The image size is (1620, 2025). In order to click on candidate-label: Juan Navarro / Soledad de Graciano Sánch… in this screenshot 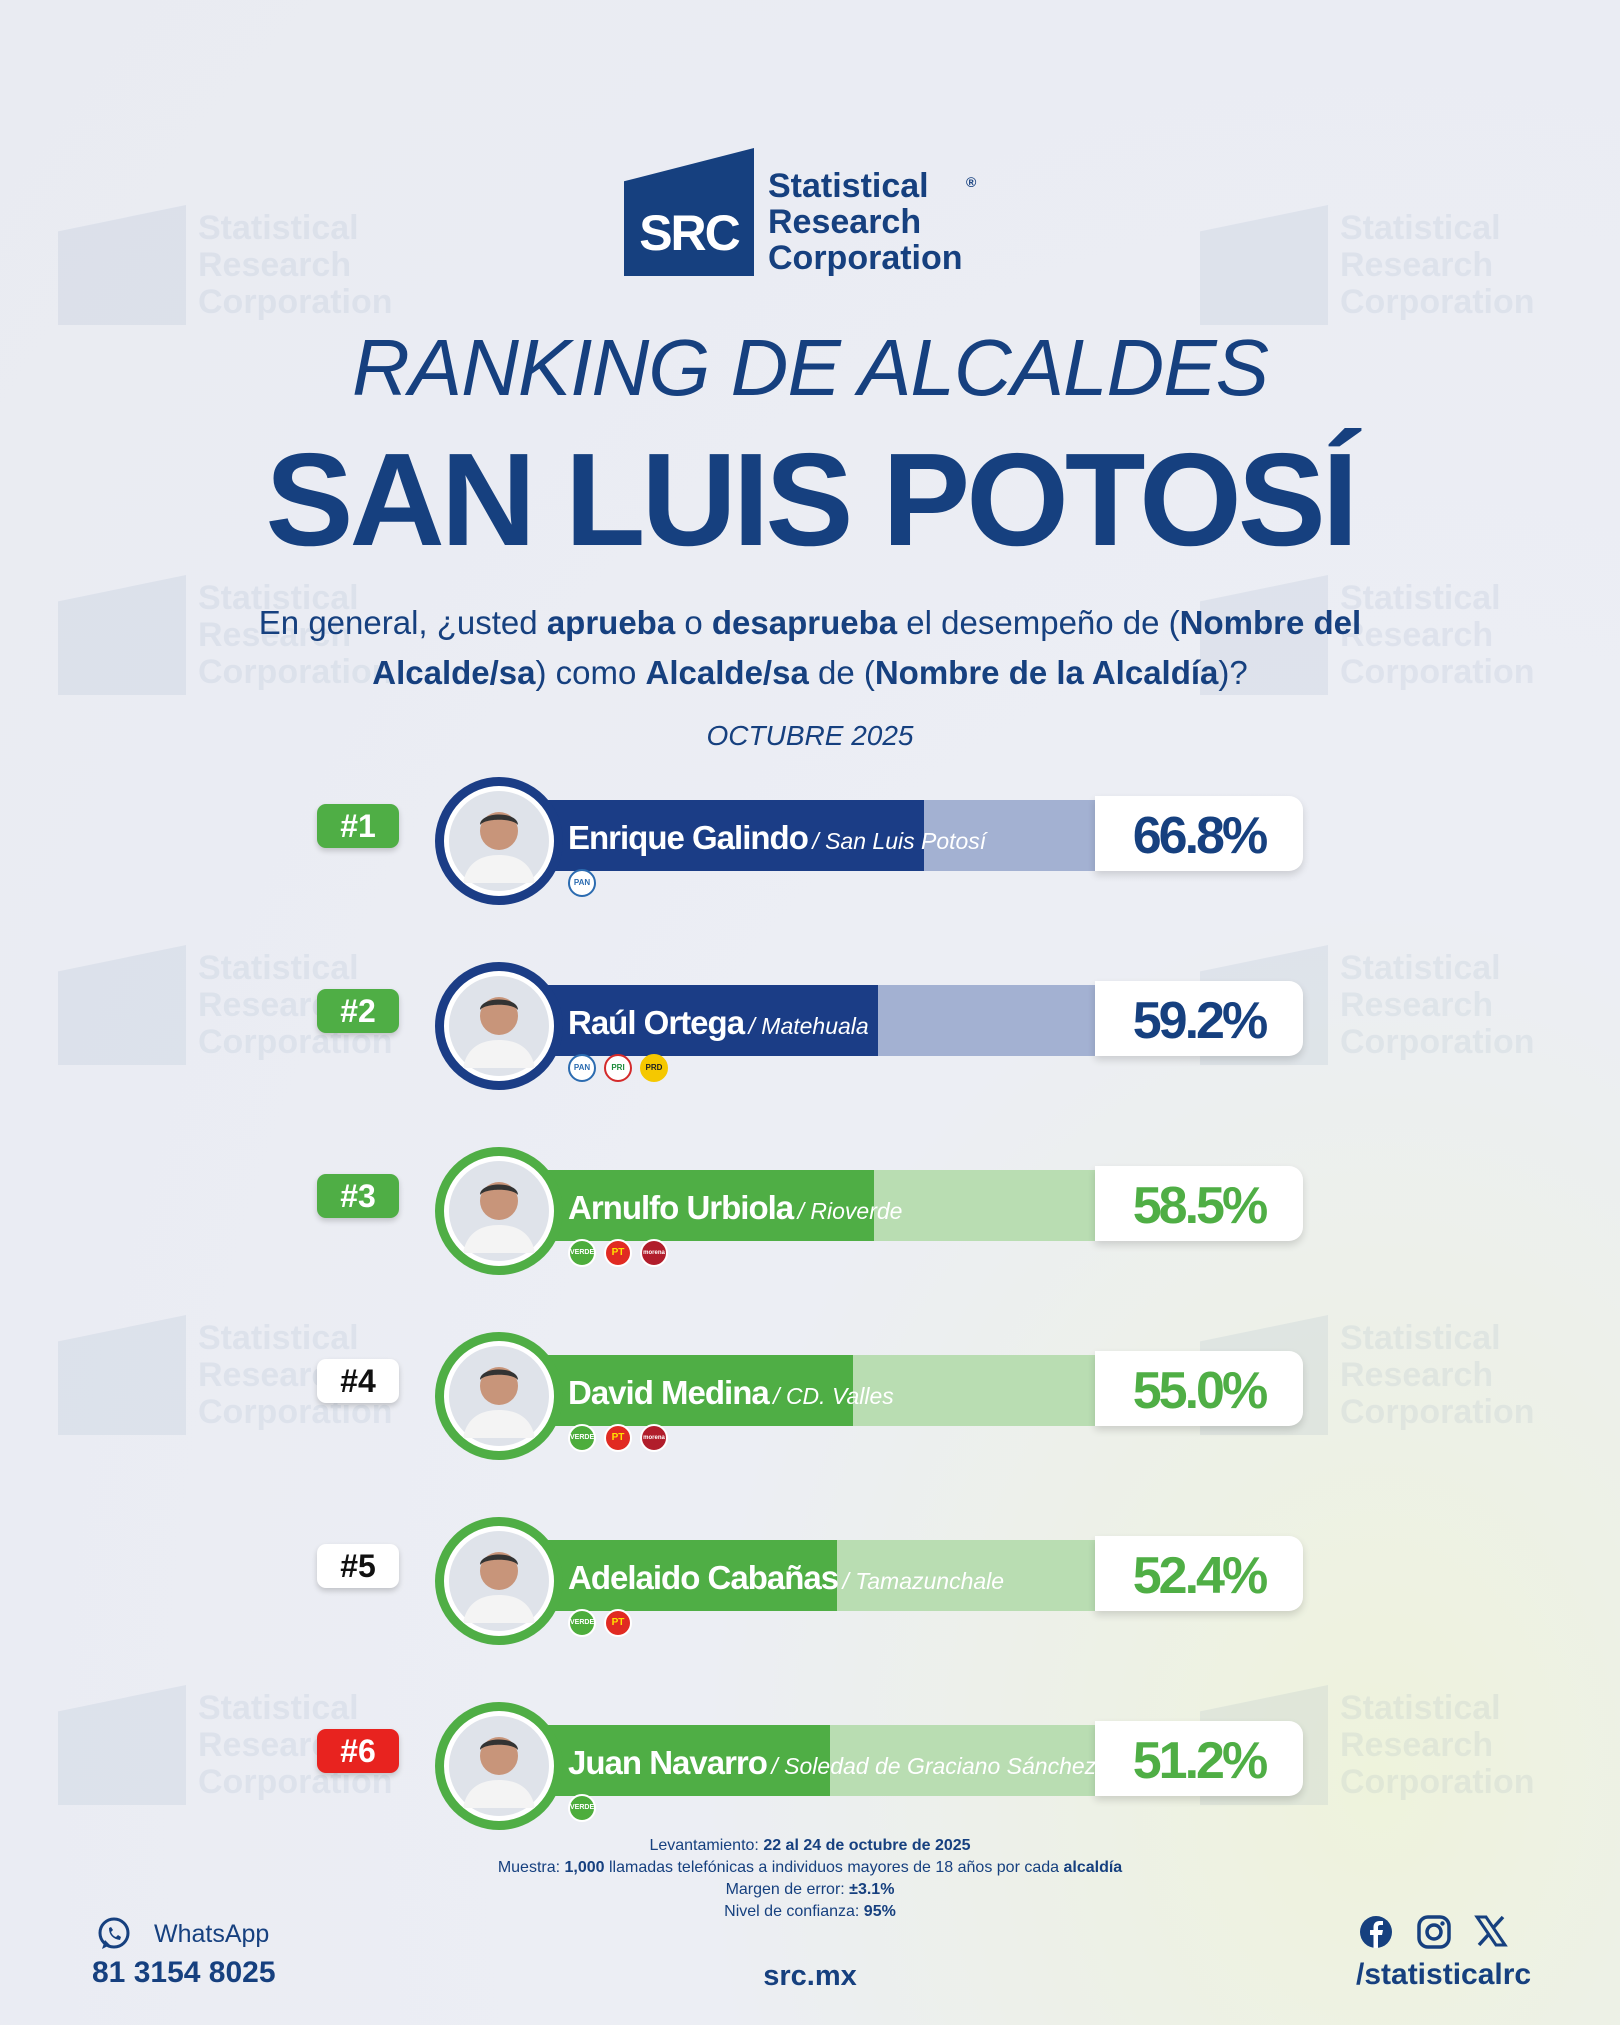, I will do `click(832, 1763)`.